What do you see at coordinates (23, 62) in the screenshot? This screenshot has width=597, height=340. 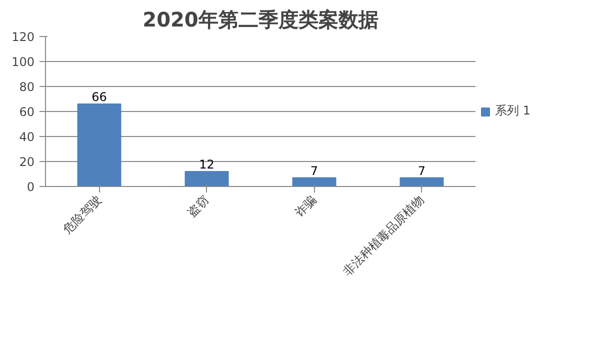 I see `y-tick-label: 100` at bounding box center [23, 62].